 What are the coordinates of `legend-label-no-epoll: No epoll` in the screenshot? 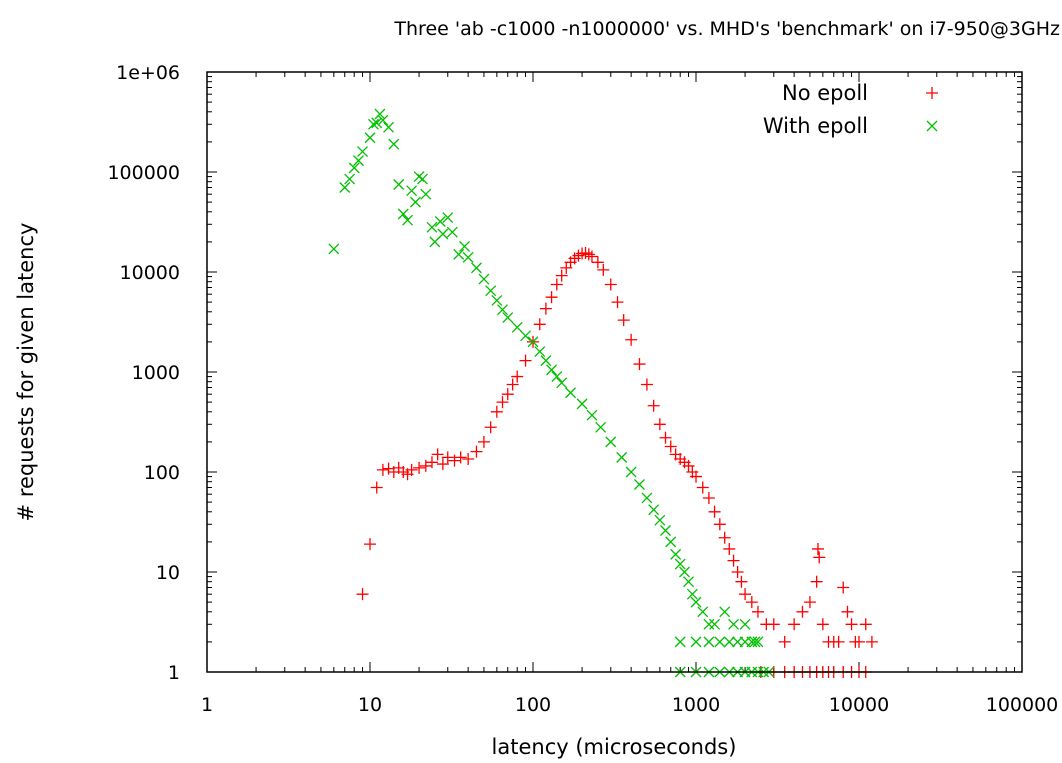 It's located at (825, 93).